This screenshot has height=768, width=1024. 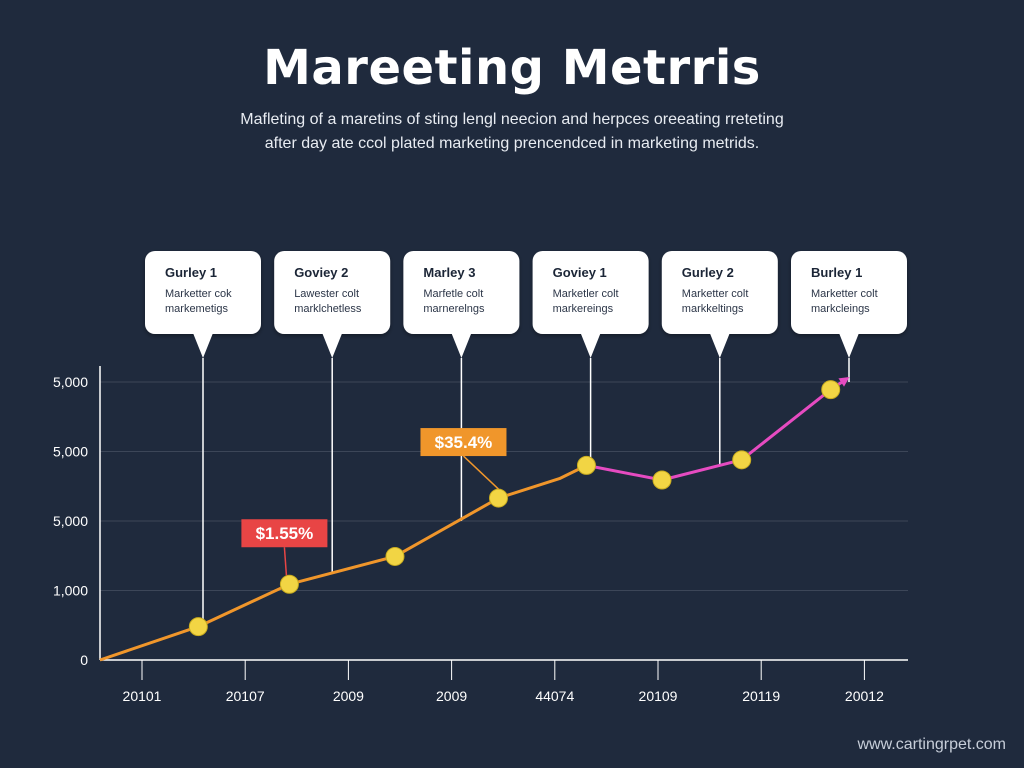 What do you see at coordinates (70, 591) in the screenshot?
I see `y-tick-label: 1,000` at bounding box center [70, 591].